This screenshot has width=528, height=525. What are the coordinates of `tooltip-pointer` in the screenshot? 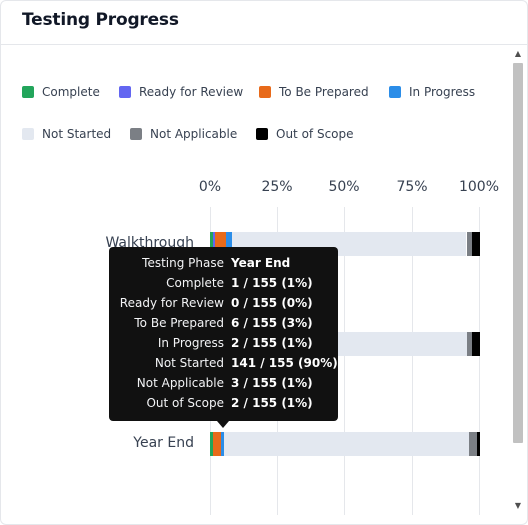 It's located at (223, 424).